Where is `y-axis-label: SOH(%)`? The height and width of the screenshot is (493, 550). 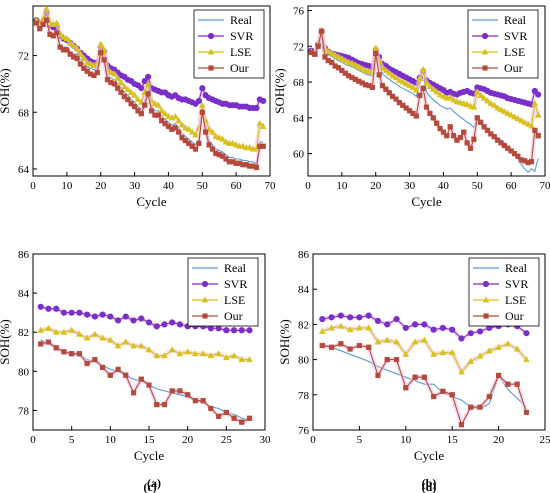
y-axis-label: SOH(%) is located at coordinates (6, 342).